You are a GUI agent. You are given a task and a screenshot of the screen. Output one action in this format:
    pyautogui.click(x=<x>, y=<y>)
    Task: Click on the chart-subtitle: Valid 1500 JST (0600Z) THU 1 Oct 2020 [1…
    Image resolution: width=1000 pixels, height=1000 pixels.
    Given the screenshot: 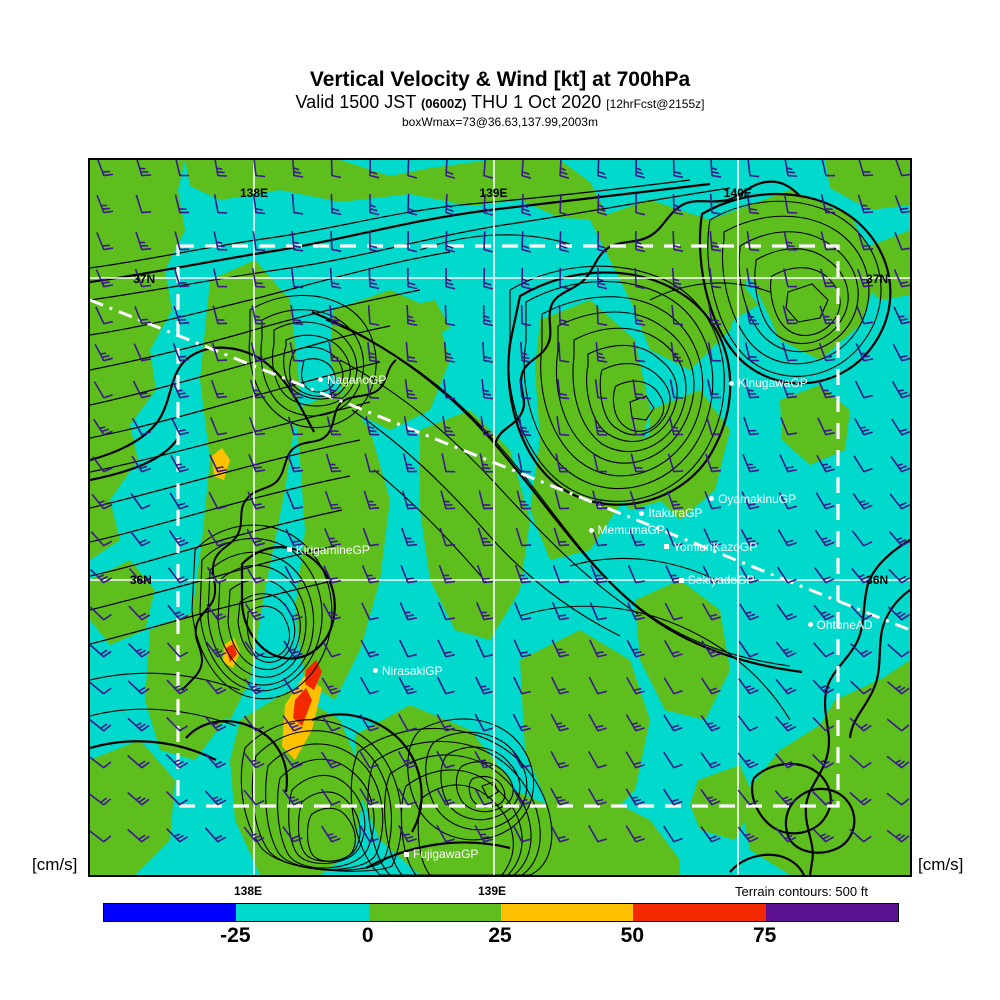 What is the action you would take?
    pyautogui.click(x=500, y=103)
    